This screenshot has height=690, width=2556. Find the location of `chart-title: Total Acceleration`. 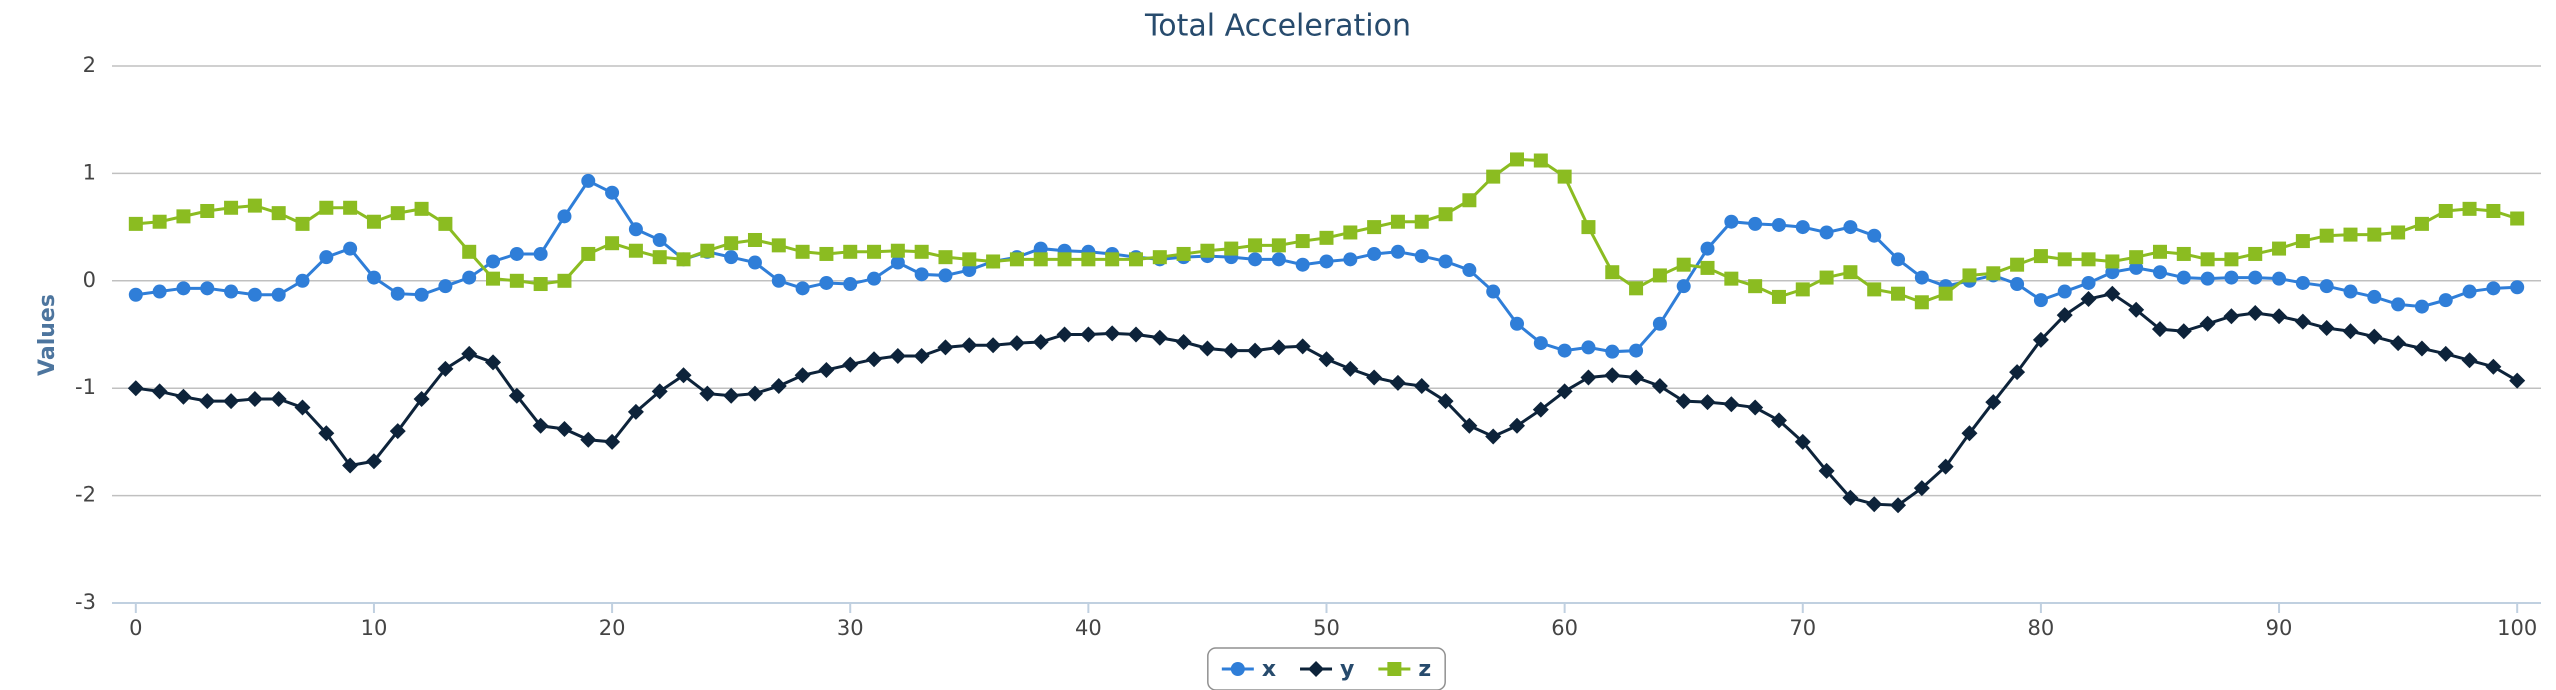

chart-title: Total Acceleration is located at coordinates (1277, 26).